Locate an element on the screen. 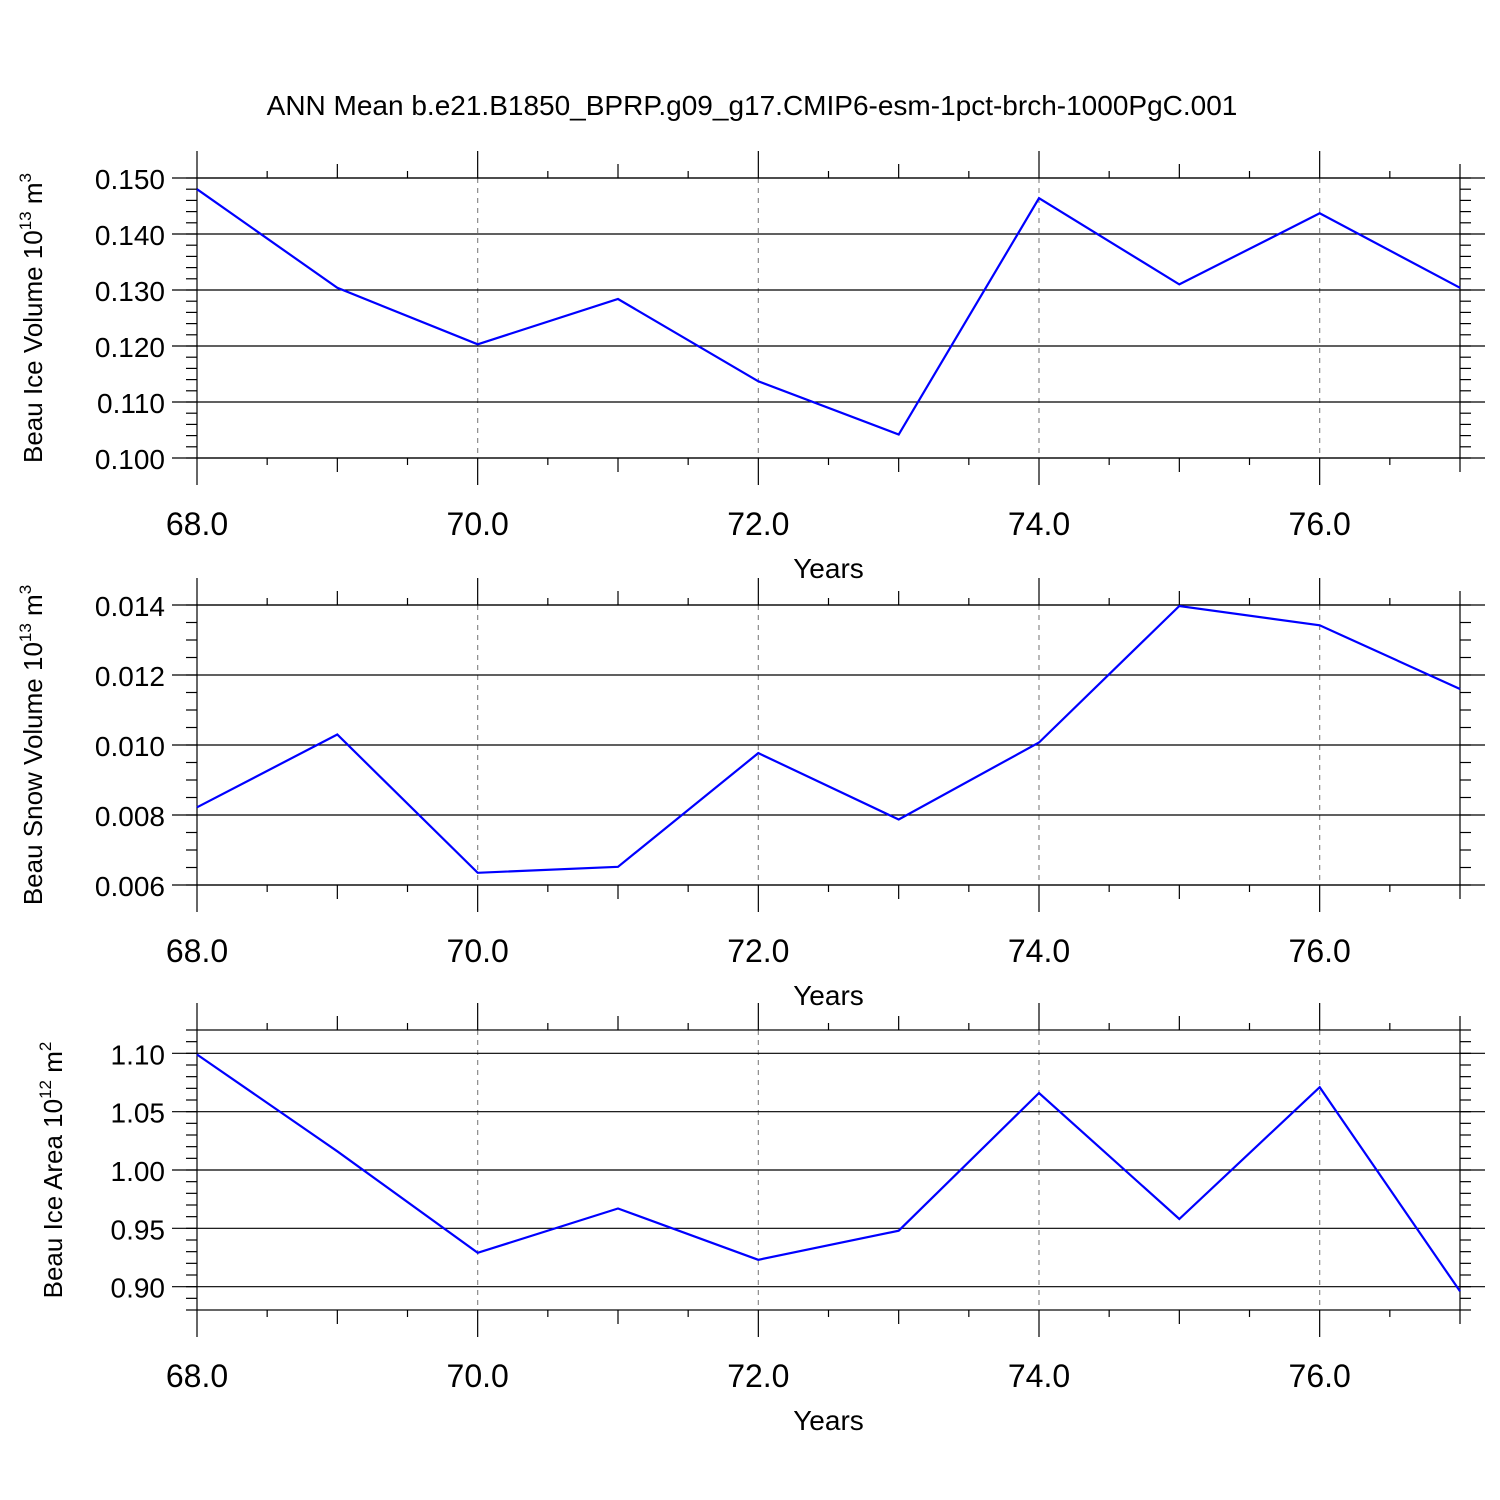 The image size is (1500, 1500). y-tick-label: 0.140 is located at coordinates (130, 235).